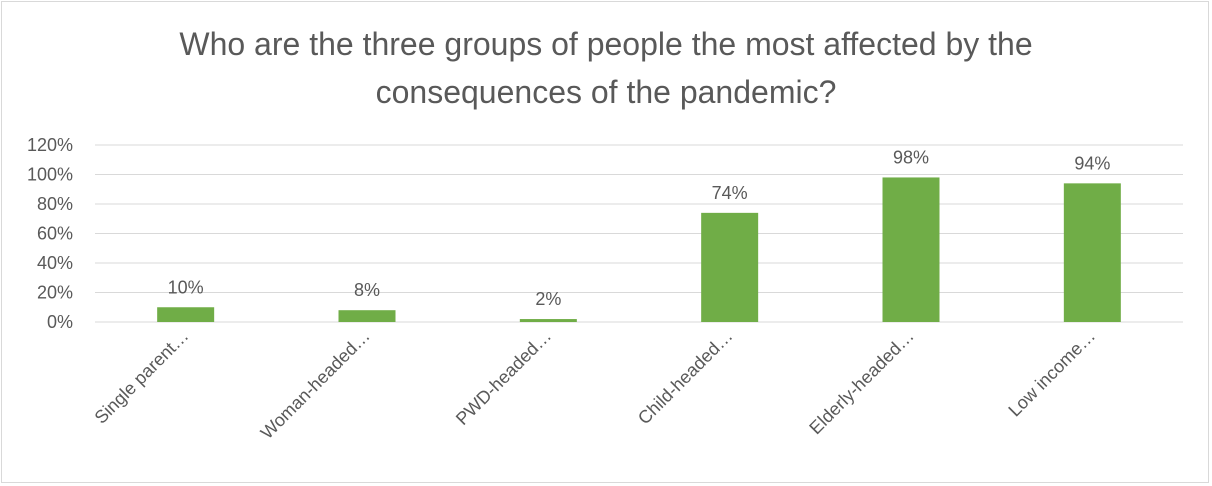 This screenshot has width=1212, height=486. Describe the element at coordinates (911, 157) in the screenshot. I see `data-label: 98%` at that location.